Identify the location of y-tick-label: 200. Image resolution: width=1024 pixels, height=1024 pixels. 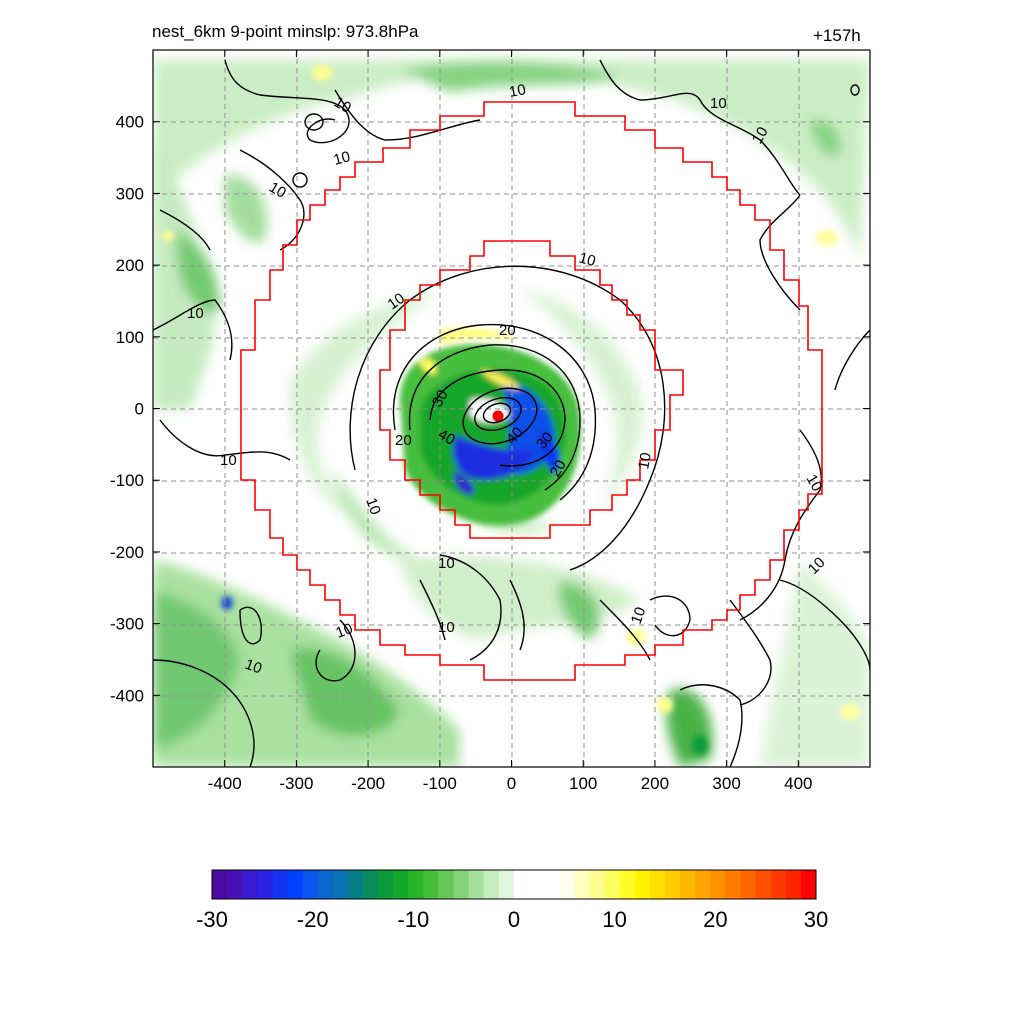
(130, 265).